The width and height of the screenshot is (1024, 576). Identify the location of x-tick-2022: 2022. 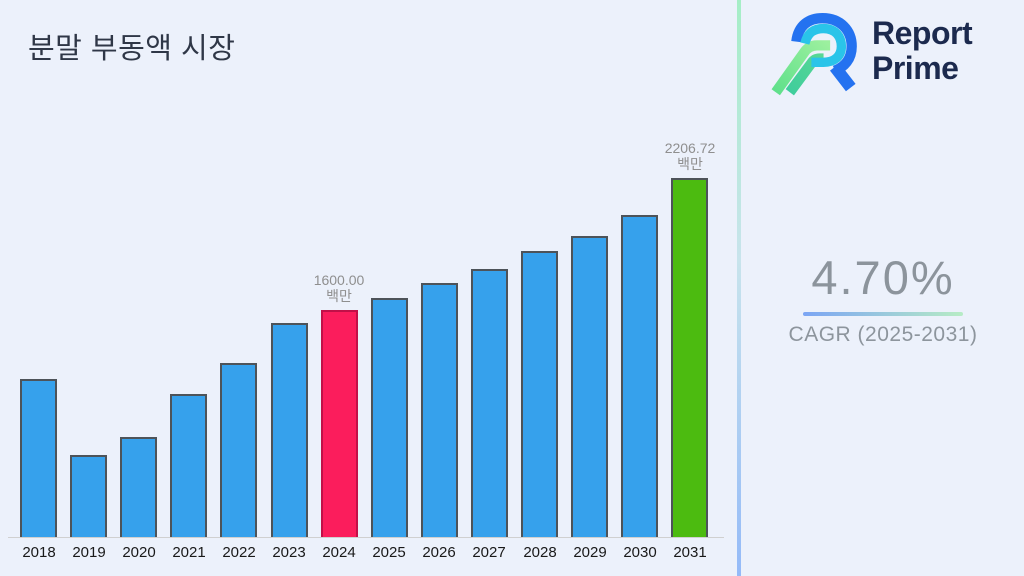
(239, 552).